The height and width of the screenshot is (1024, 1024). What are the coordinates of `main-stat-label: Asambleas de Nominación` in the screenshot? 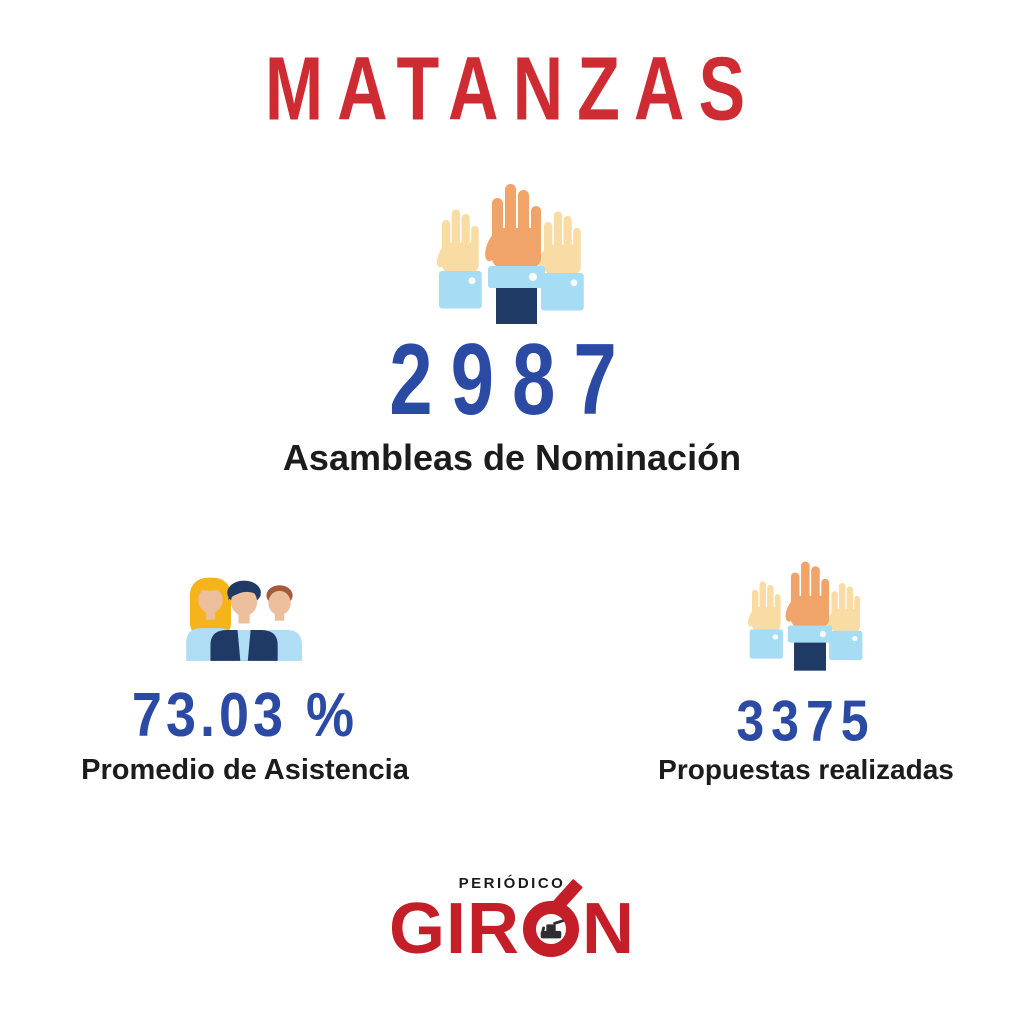 It's located at (512, 457).